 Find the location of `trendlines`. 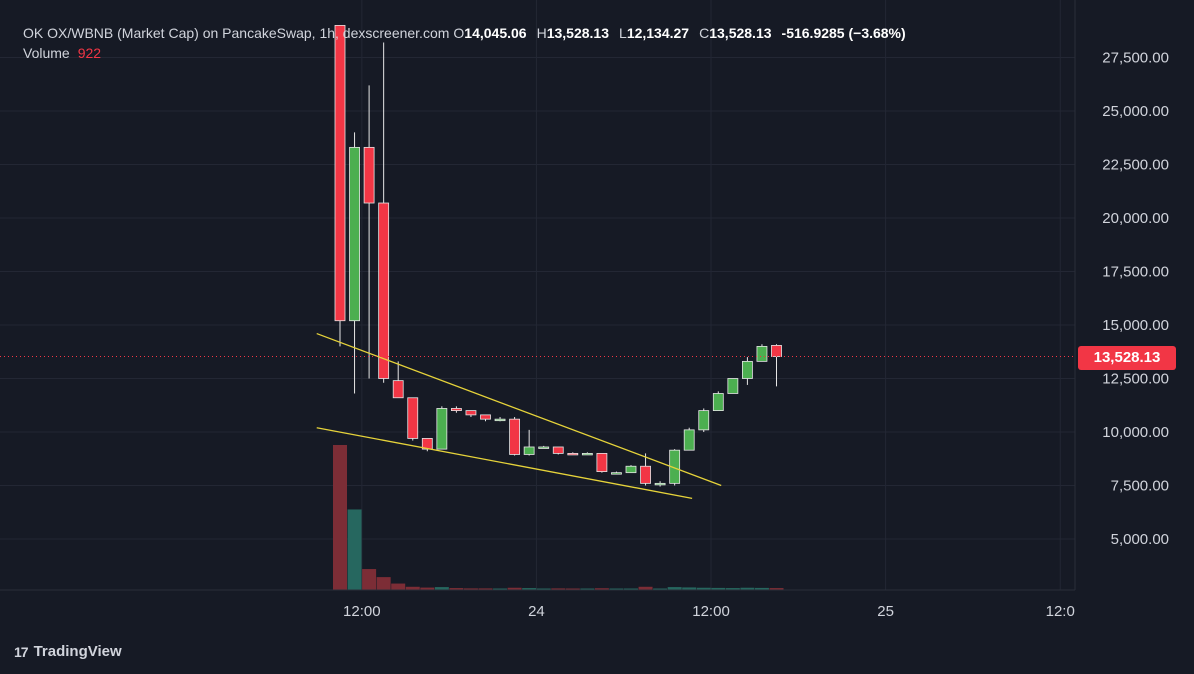

trendlines is located at coordinates (519, 415).